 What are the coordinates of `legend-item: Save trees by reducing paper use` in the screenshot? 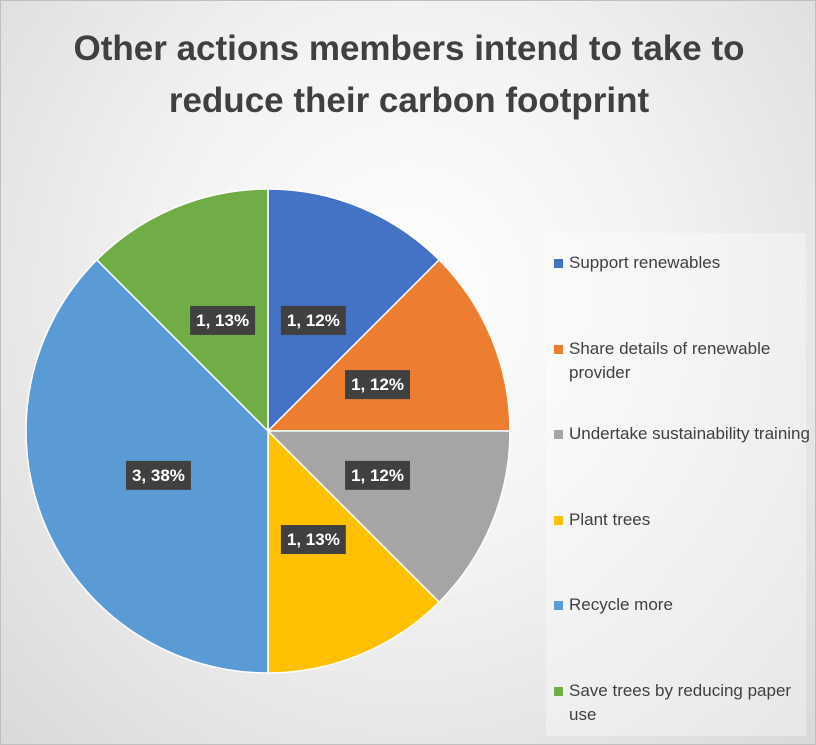 It's located at (684, 703).